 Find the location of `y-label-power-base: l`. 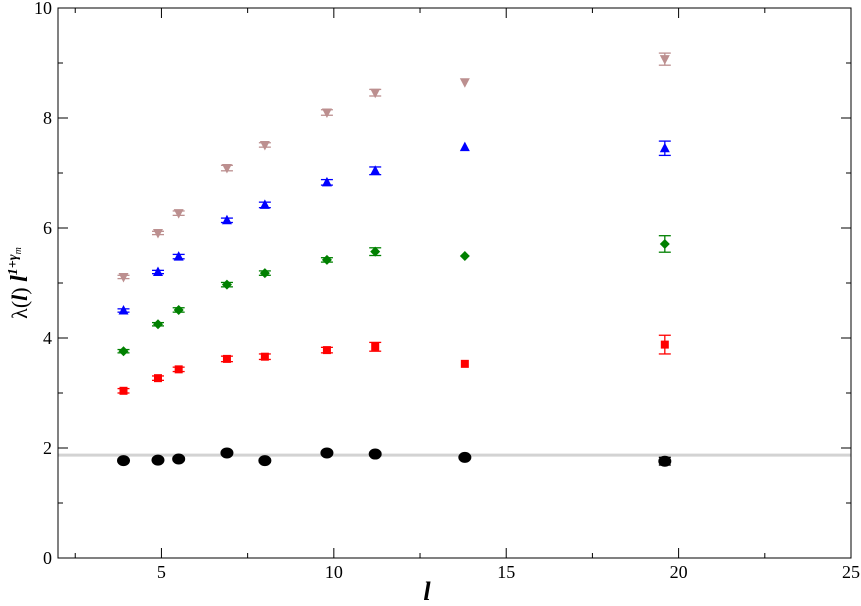

y-label-power-base: l is located at coordinates (20, 278).